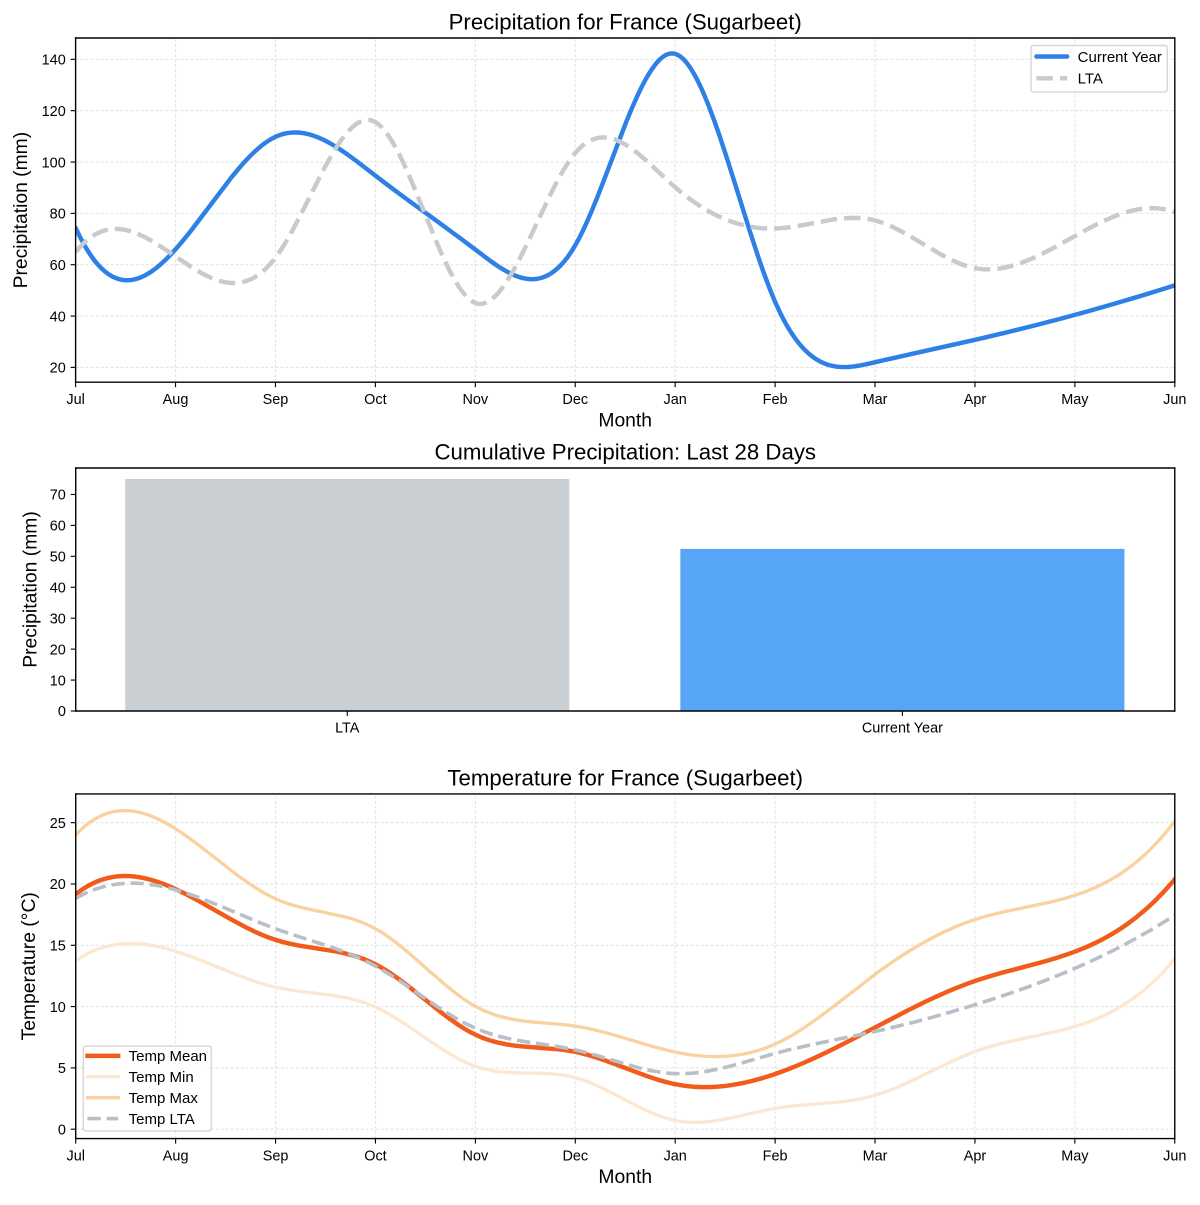 The image size is (1200, 1205). I want to click on svg-text:Temperature for France (Sugarb: Temperature for France (Sugarbeet), so click(625, 778).